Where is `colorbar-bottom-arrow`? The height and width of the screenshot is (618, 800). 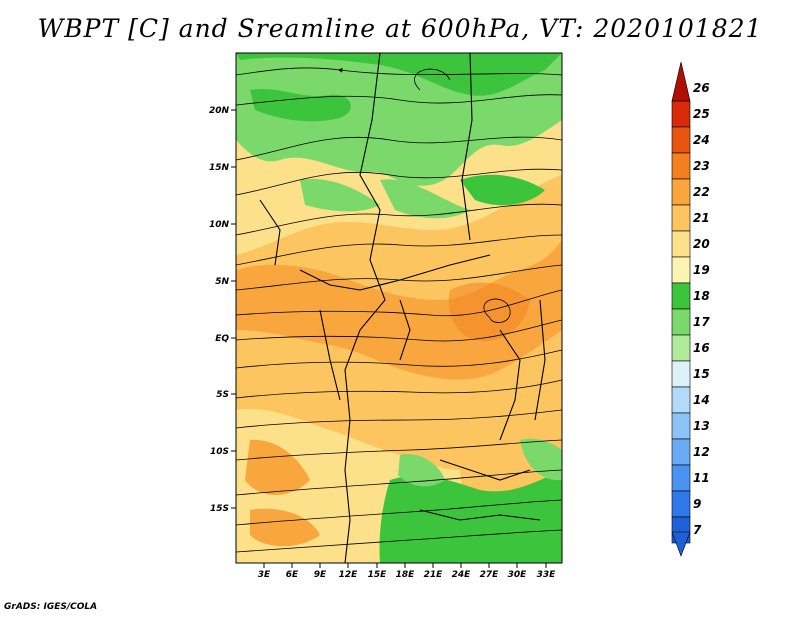
colorbar-bottom-arrow is located at coordinates (681, 544).